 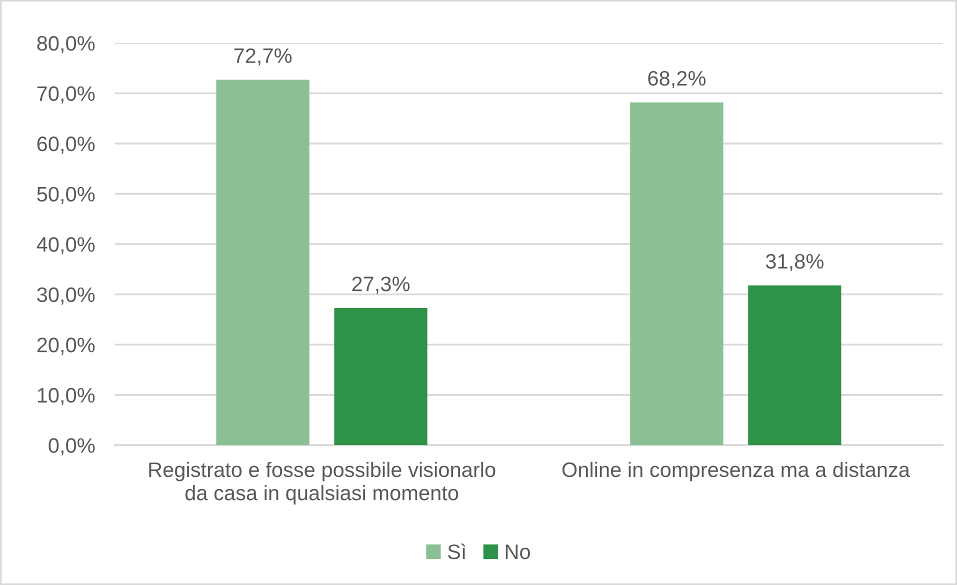 I want to click on y-tick-label: 30,0%, so click(x=66, y=296).